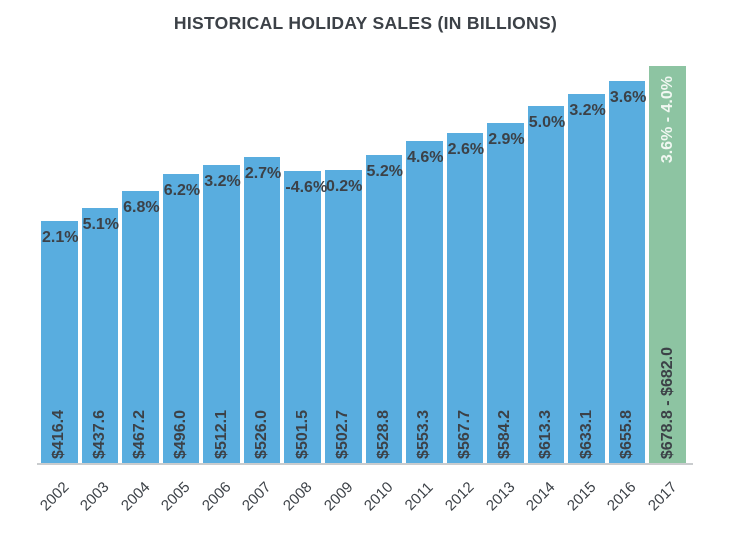 The image size is (731, 537). Describe the element at coordinates (419, 496) in the screenshot. I see `year-tick-label: 2011` at that location.